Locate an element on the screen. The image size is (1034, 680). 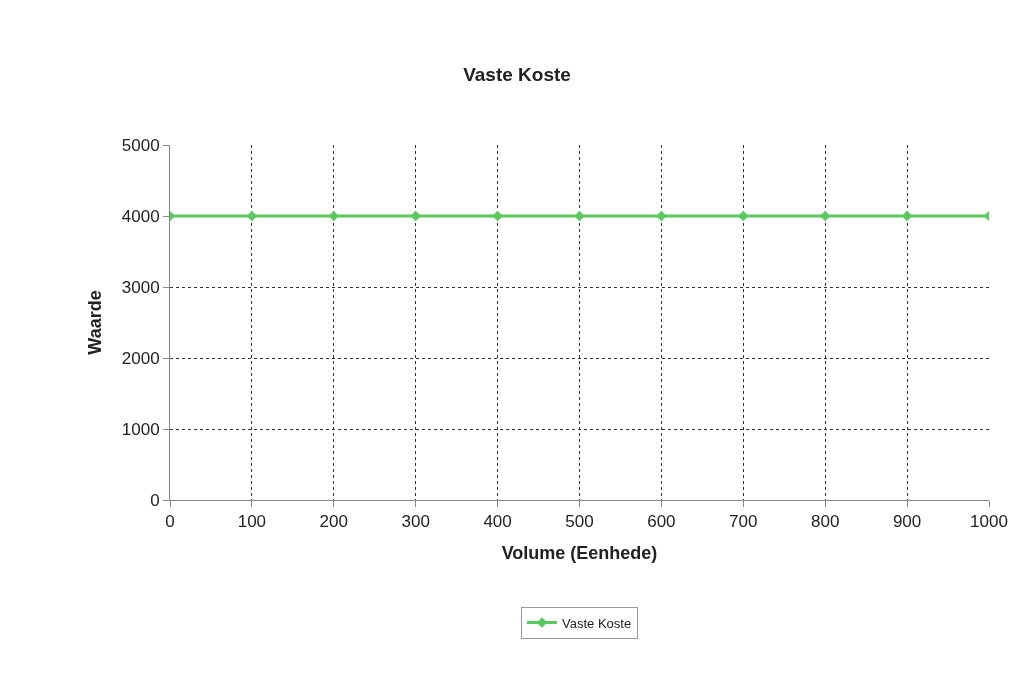
x-tick-label: 500 is located at coordinates (579, 522).